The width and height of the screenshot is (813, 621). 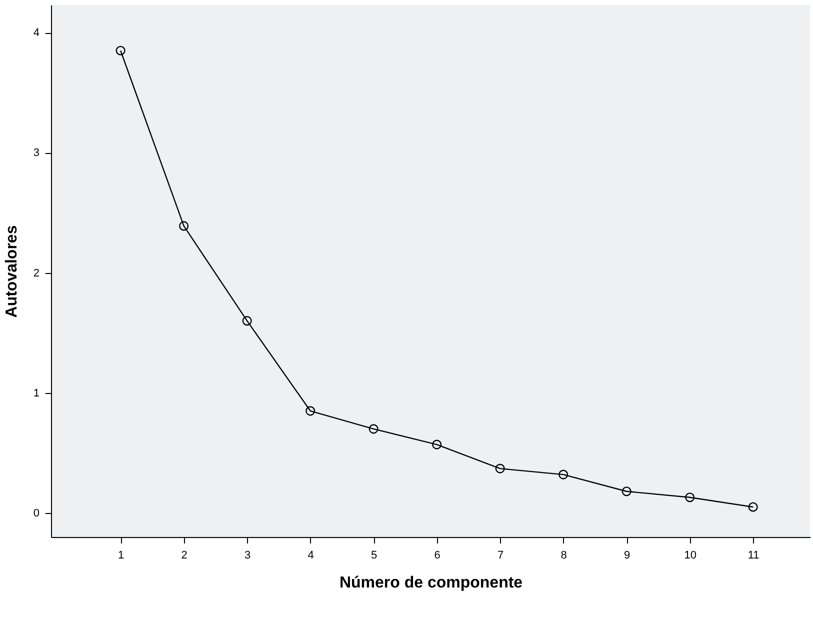 I want to click on y-tick-label: 1, so click(x=36, y=393).